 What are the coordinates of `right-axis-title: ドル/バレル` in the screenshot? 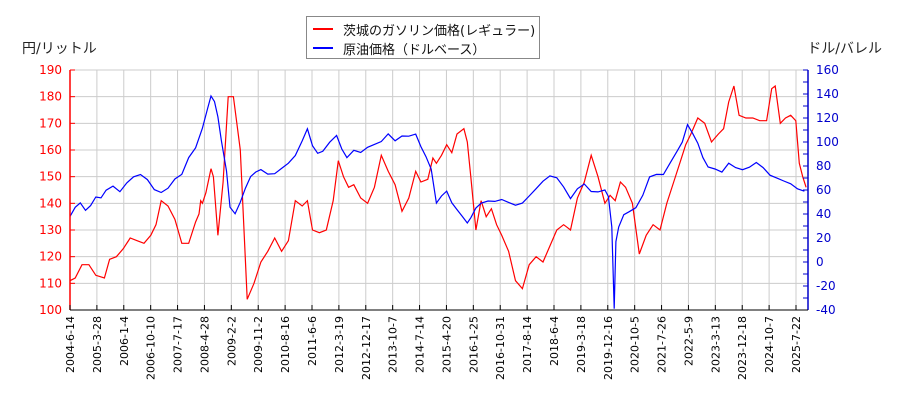 It's located at (844, 49).